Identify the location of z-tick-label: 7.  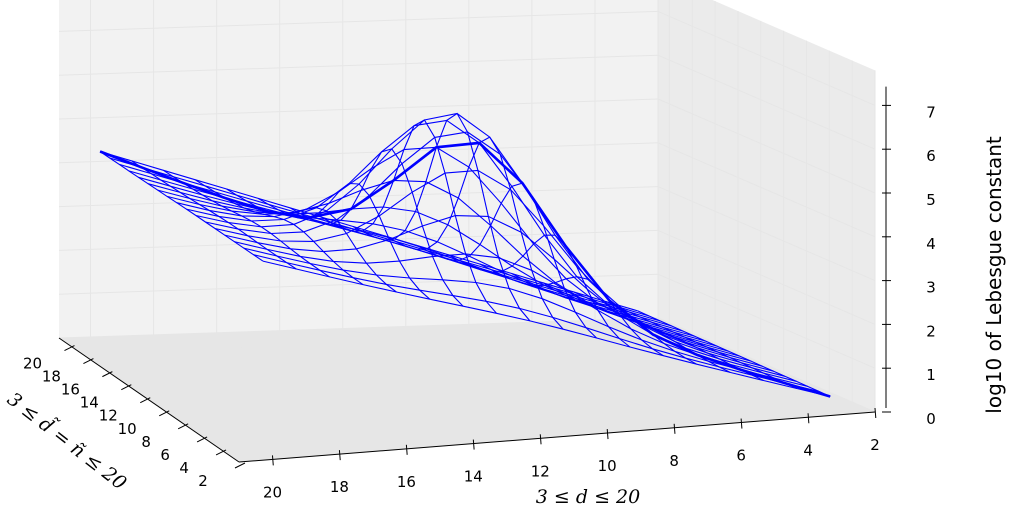
(931, 112).